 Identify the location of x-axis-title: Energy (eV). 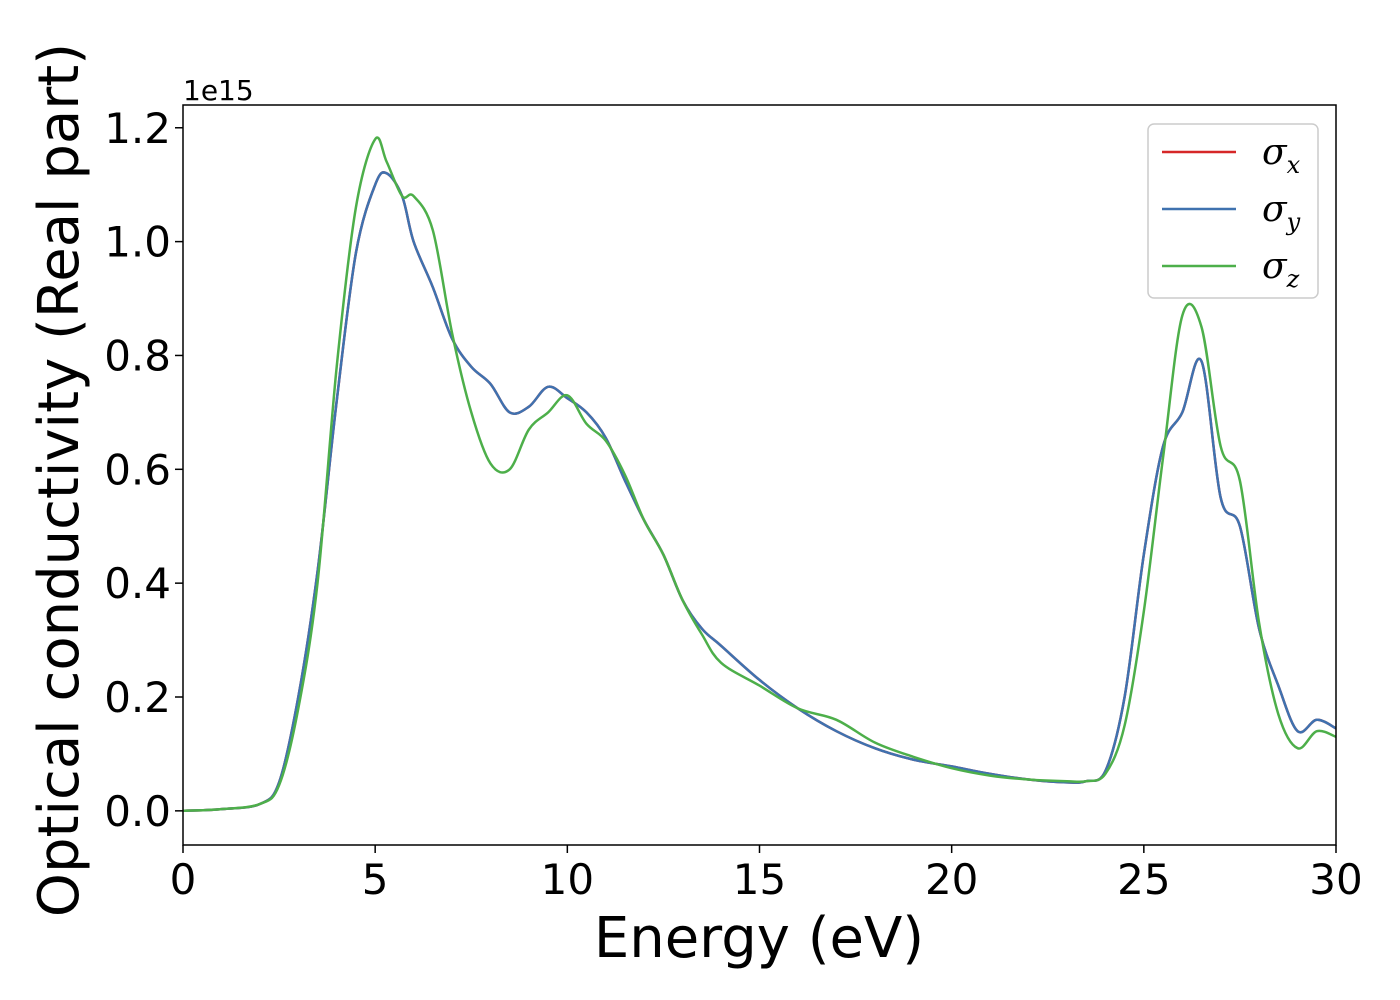
(759, 938).